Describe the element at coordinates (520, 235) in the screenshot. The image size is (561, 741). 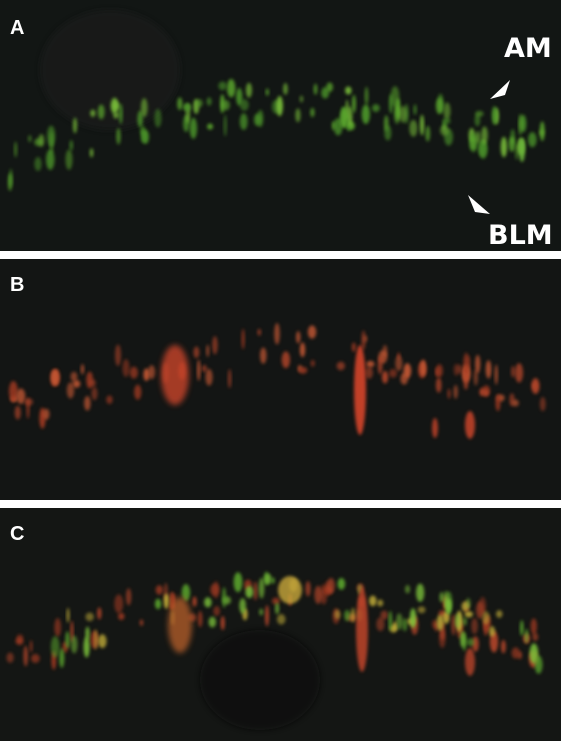
I see `annotation: BLM` at that location.